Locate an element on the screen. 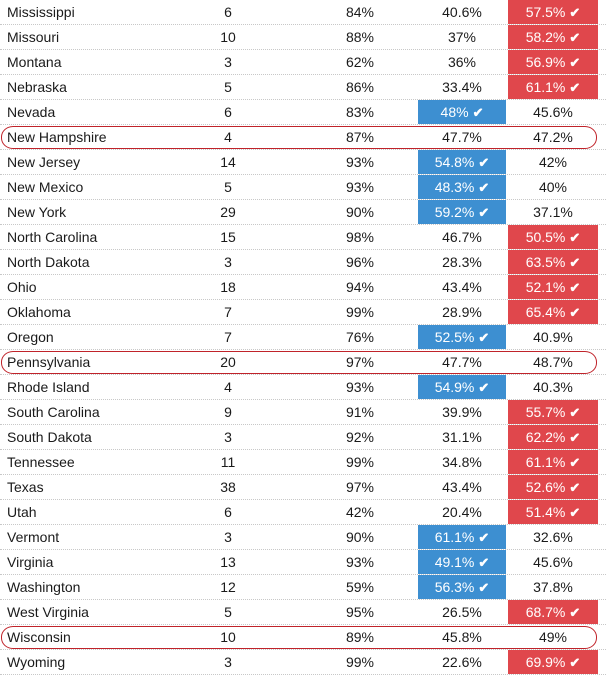 The image size is (606, 687). table-row: New Mexico 5 93% 48.3% ✔ 40% is located at coordinates (303, 187).